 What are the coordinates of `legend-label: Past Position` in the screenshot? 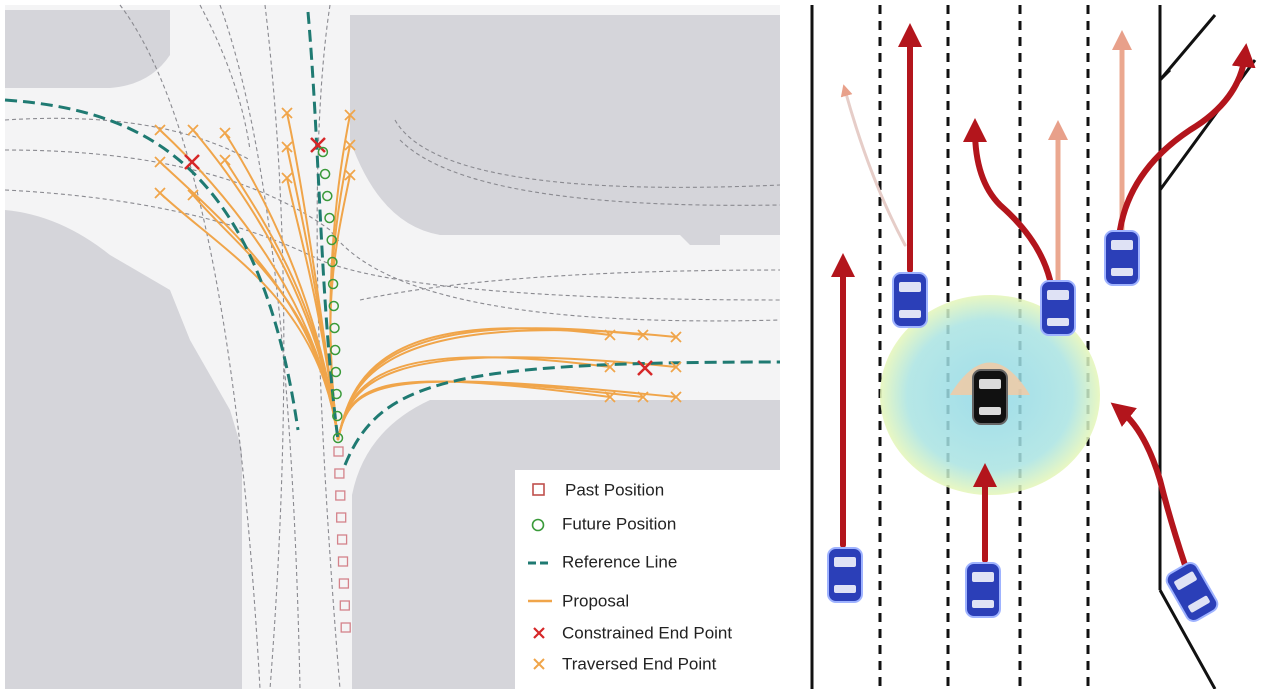 It's located at (614, 489).